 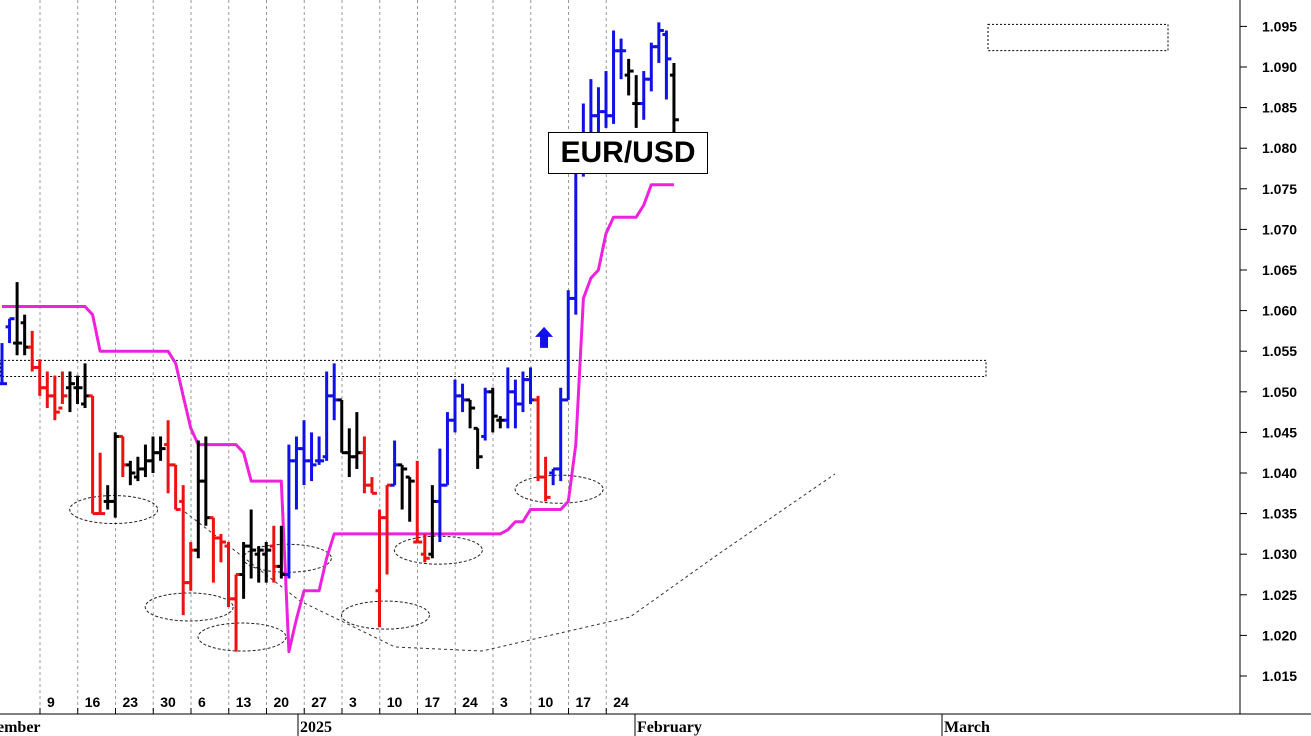 I want to click on y-tick-label: 1.015, so click(x=1279, y=676).